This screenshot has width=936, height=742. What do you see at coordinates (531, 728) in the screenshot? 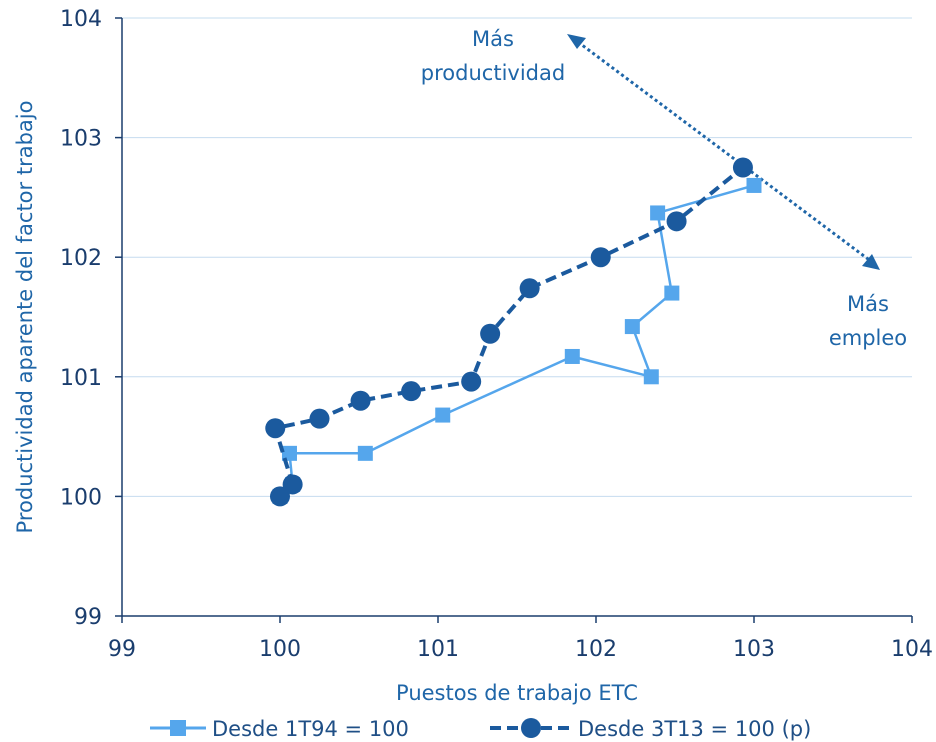
I see `legend-swatch-circle-marker` at bounding box center [531, 728].